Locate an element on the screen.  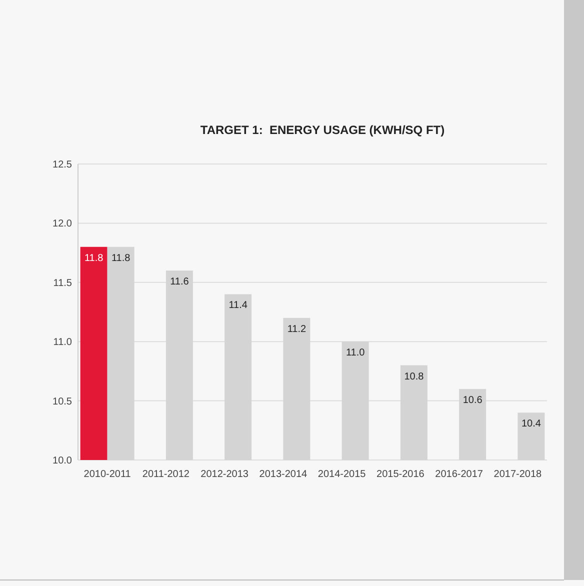
y-tick-label: 10.0 is located at coordinates (62, 461).